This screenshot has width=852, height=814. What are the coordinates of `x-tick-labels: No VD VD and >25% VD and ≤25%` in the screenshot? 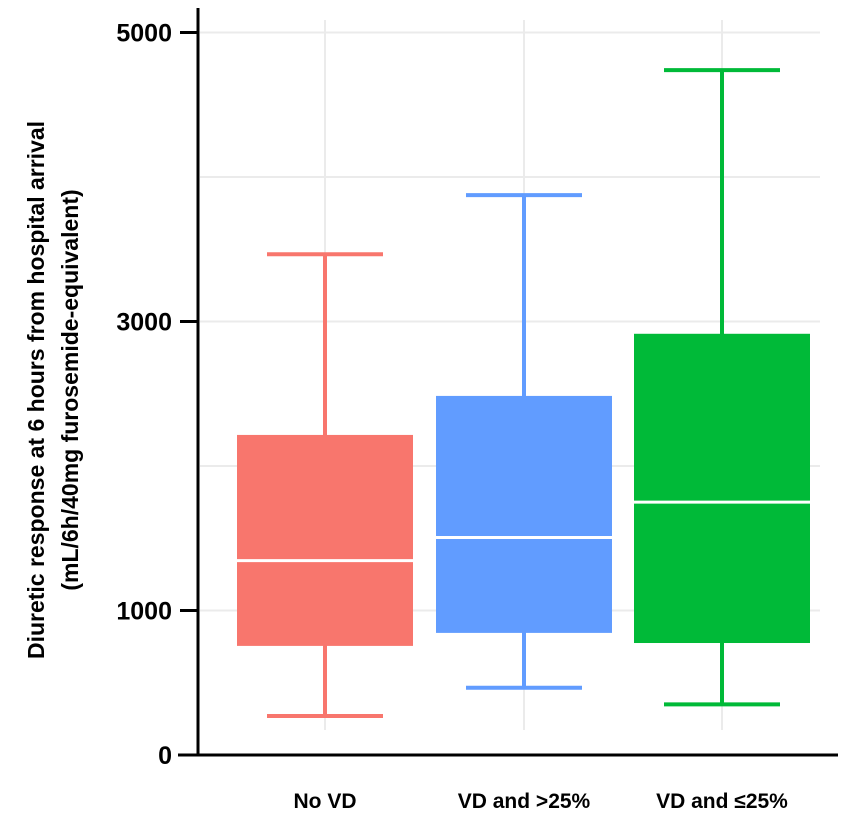 It's located at (541, 801).